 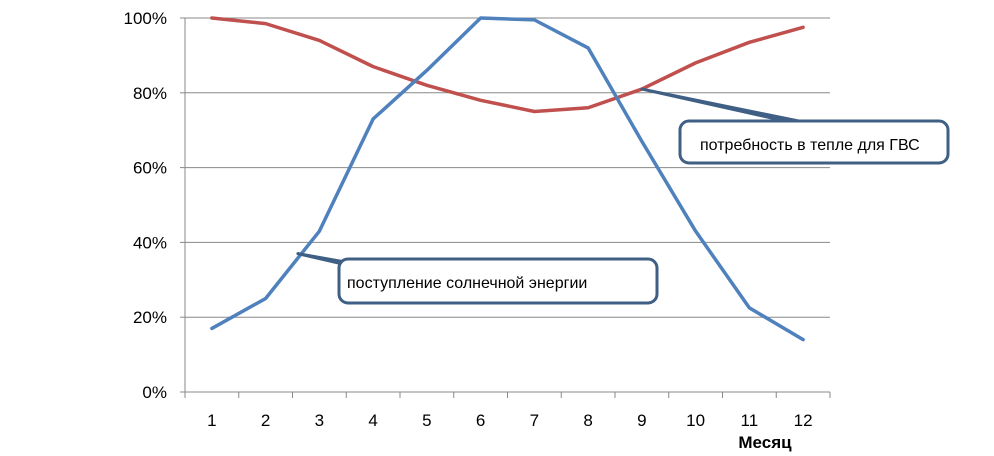 I want to click on callout-text: поступление солнечной энергии, so click(x=467, y=283).